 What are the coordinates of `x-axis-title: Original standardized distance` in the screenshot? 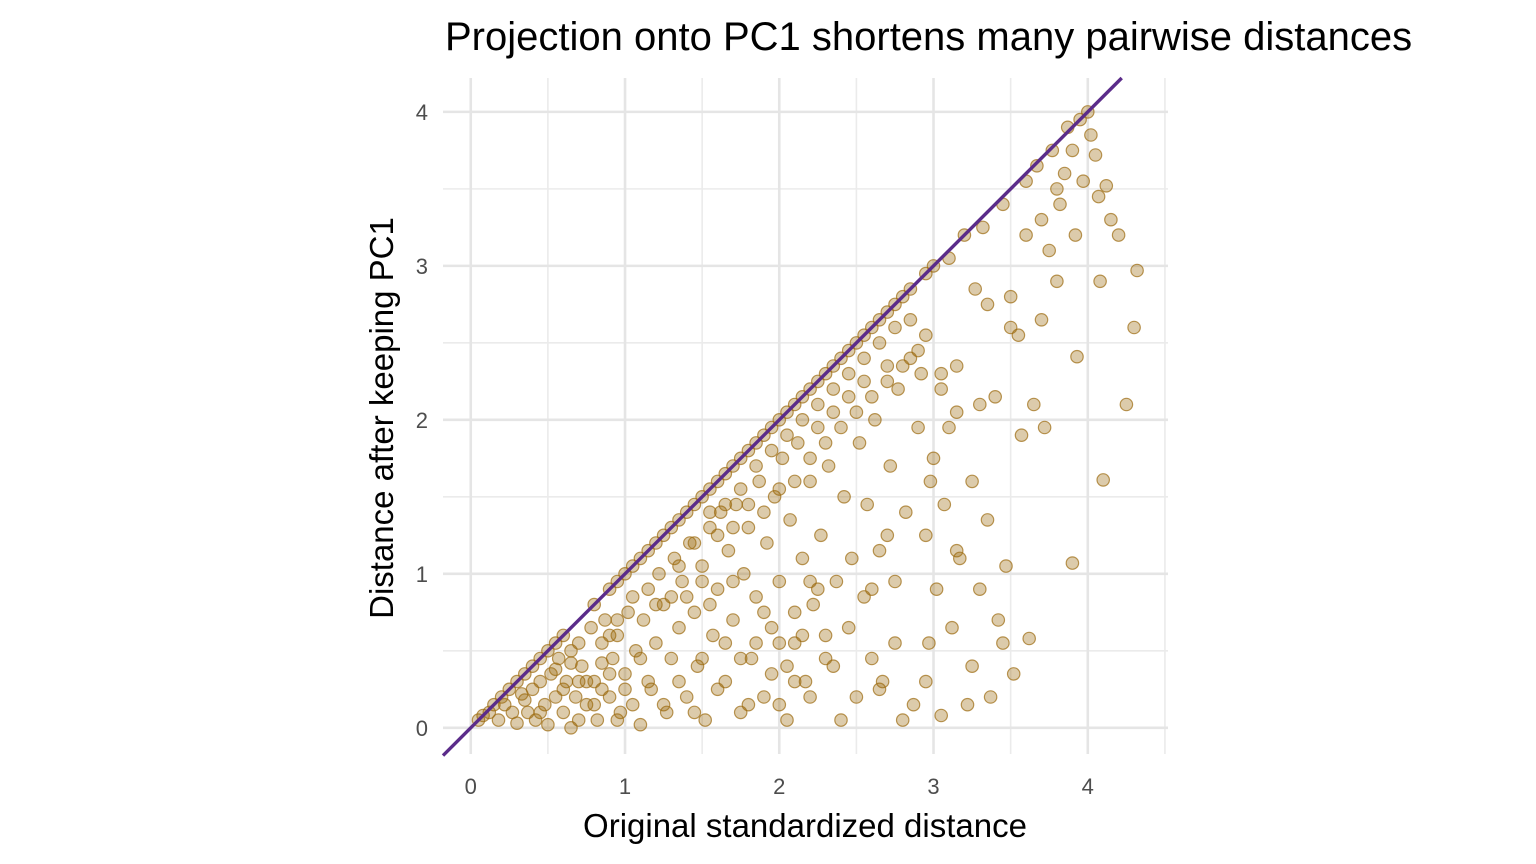 It's located at (805, 825).